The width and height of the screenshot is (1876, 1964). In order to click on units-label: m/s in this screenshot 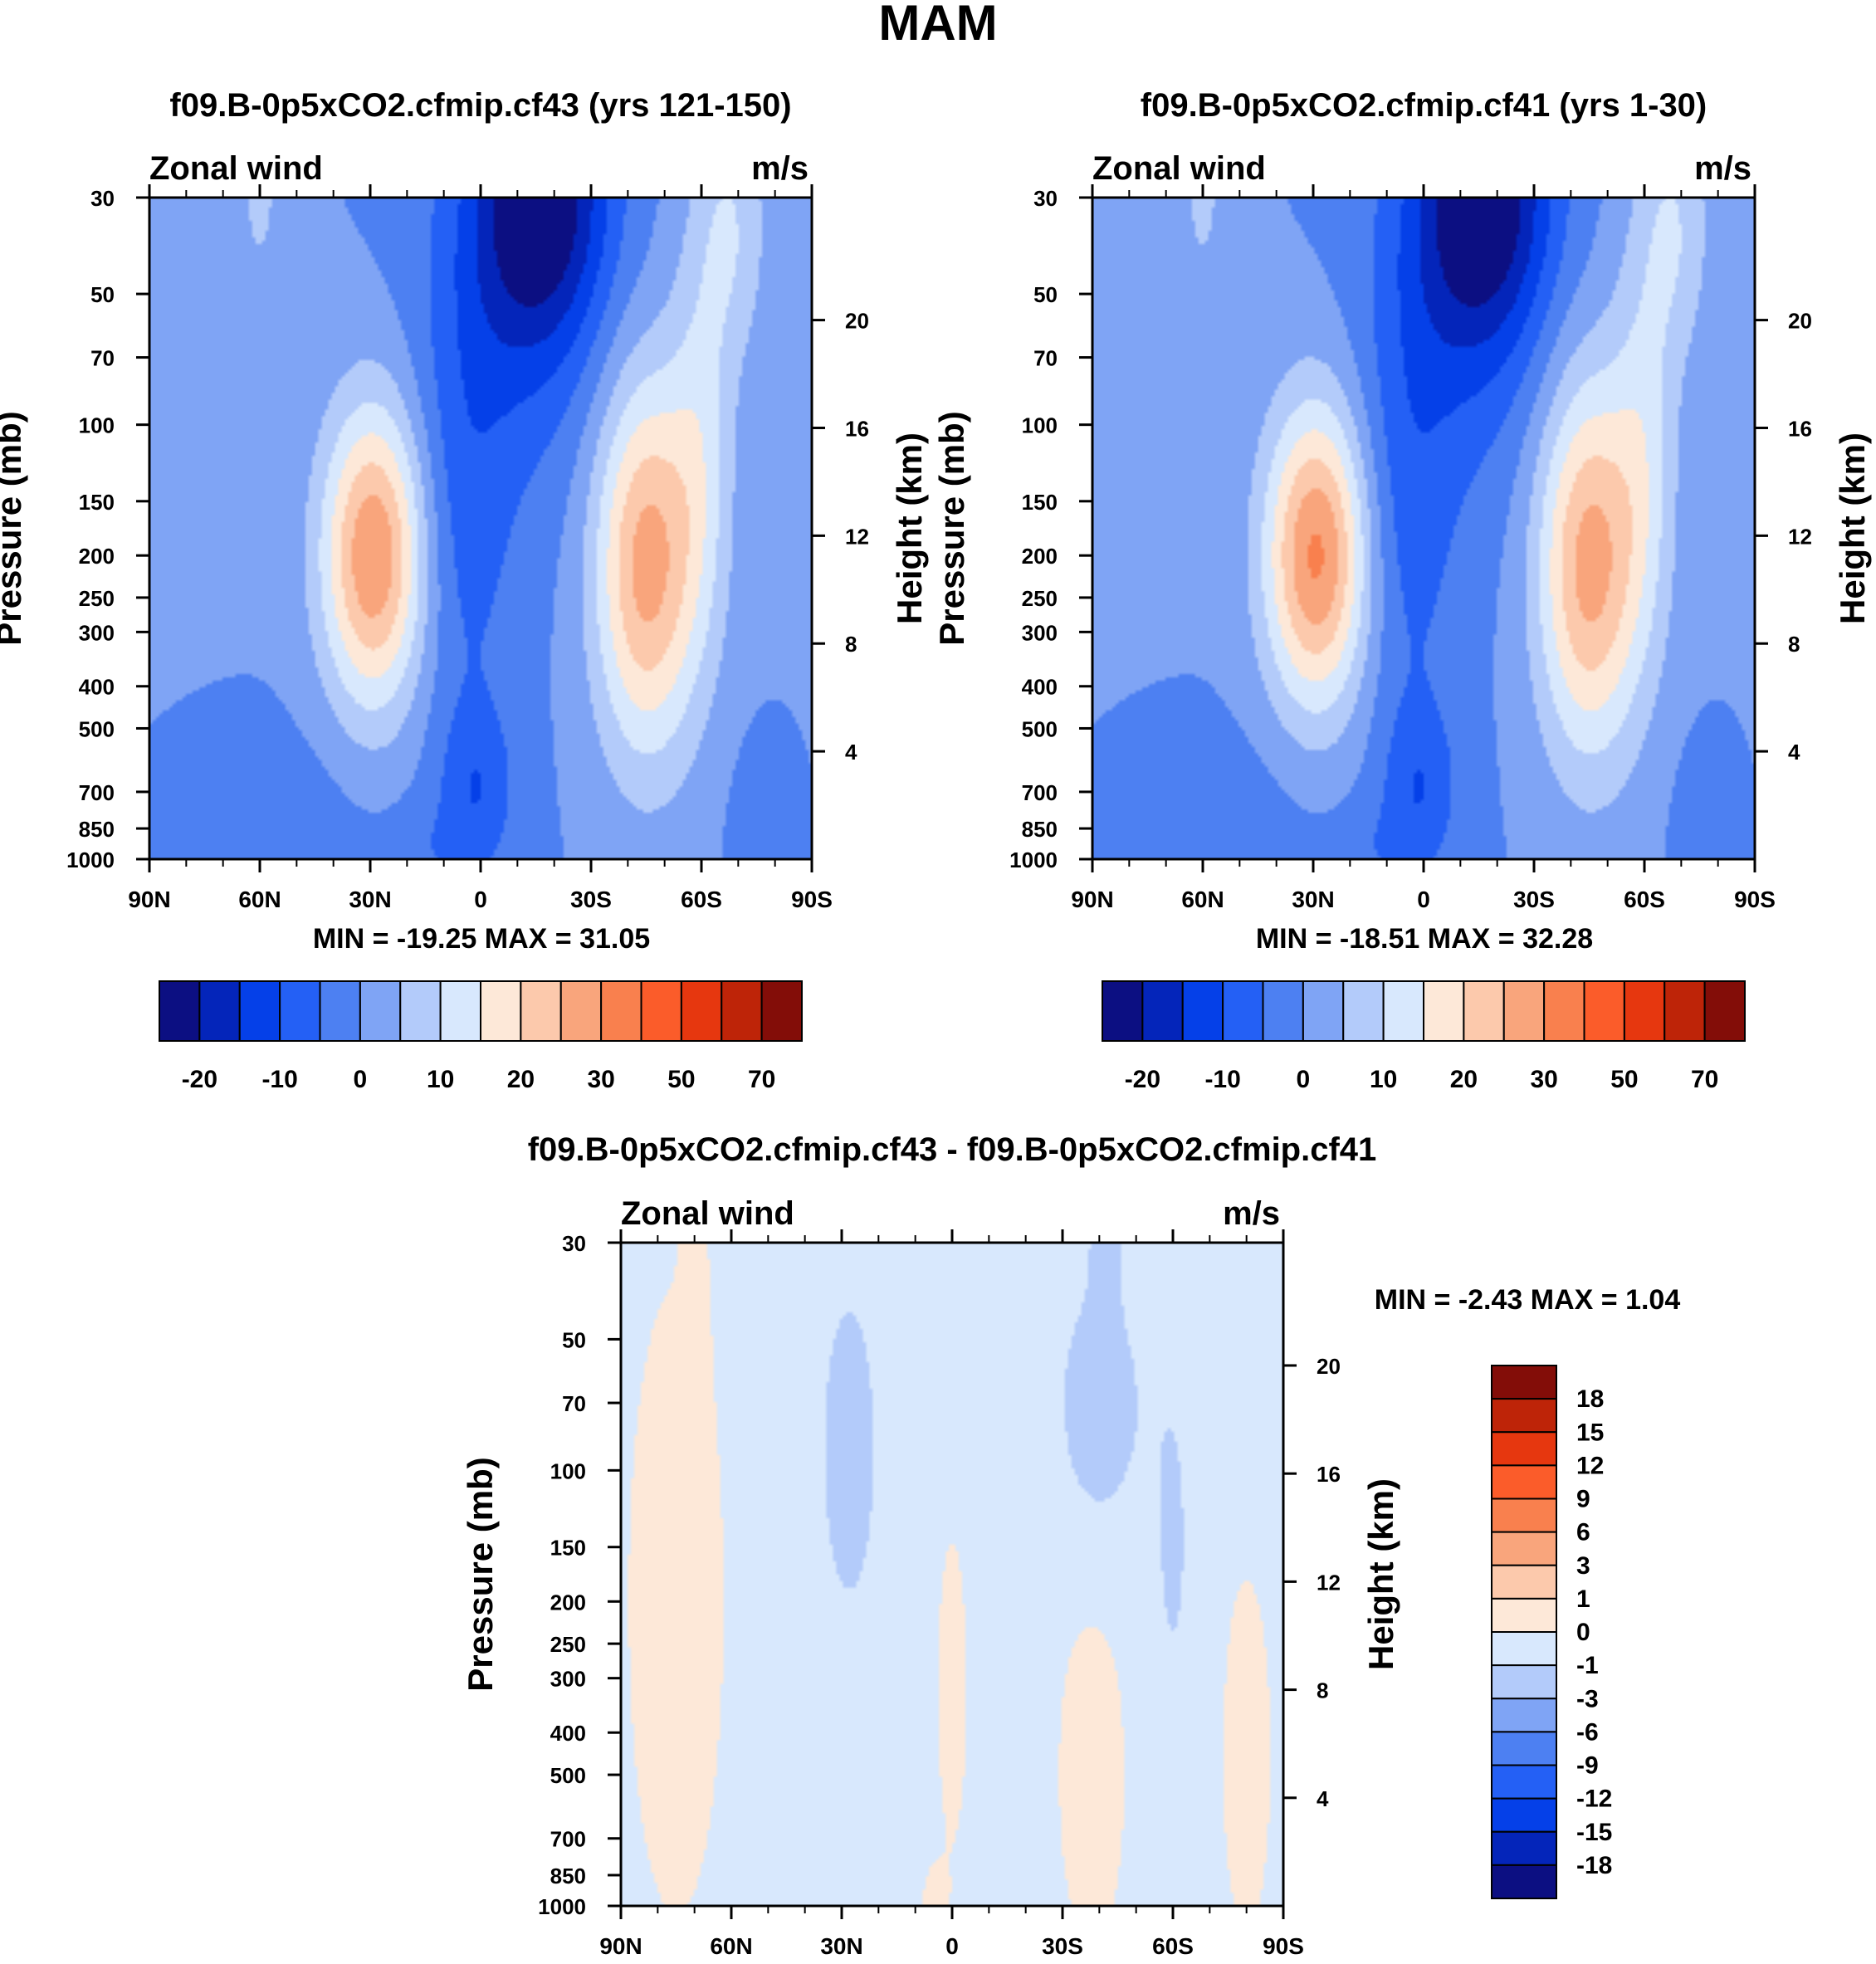, I will do `click(1722, 168)`.